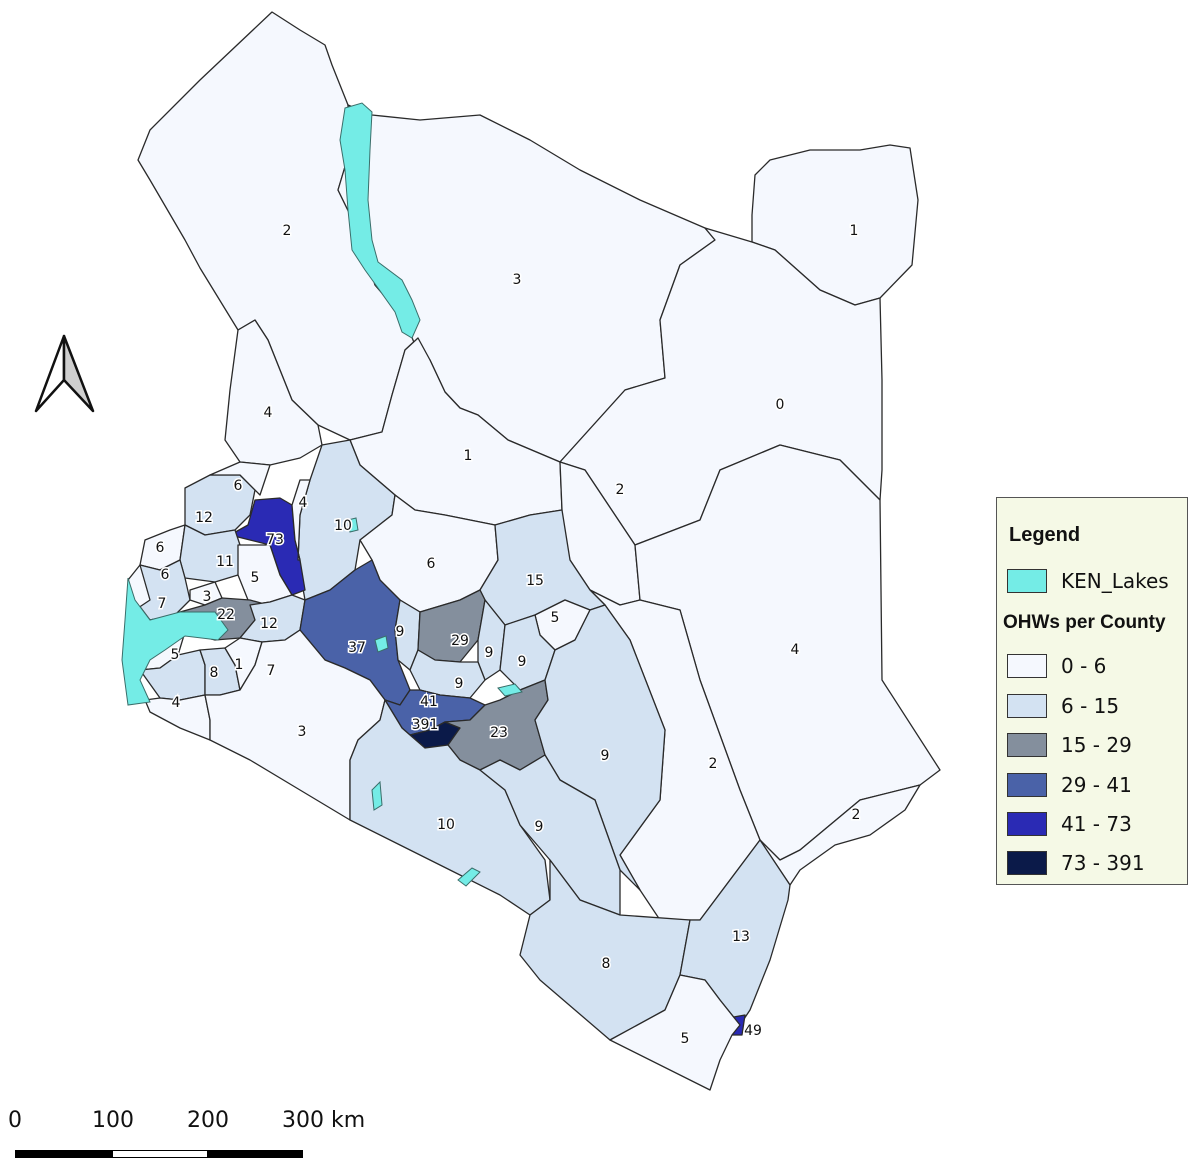 The image size is (1200, 1167). What do you see at coordinates (255, 578) in the screenshot?
I see `label-nandi: 5` at bounding box center [255, 578].